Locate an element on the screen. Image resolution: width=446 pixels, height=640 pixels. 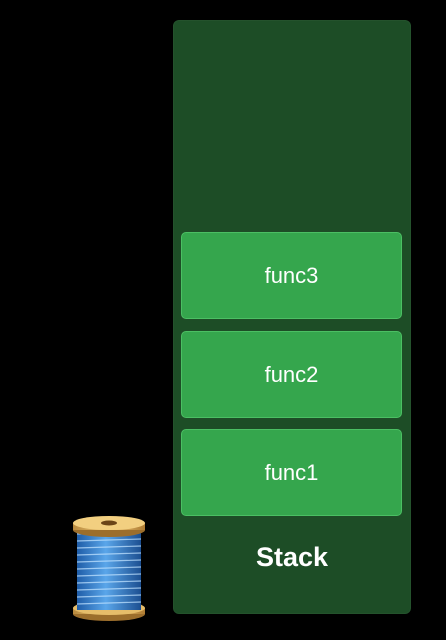
spool-of-thread-icon is located at coordinates (109, 569).